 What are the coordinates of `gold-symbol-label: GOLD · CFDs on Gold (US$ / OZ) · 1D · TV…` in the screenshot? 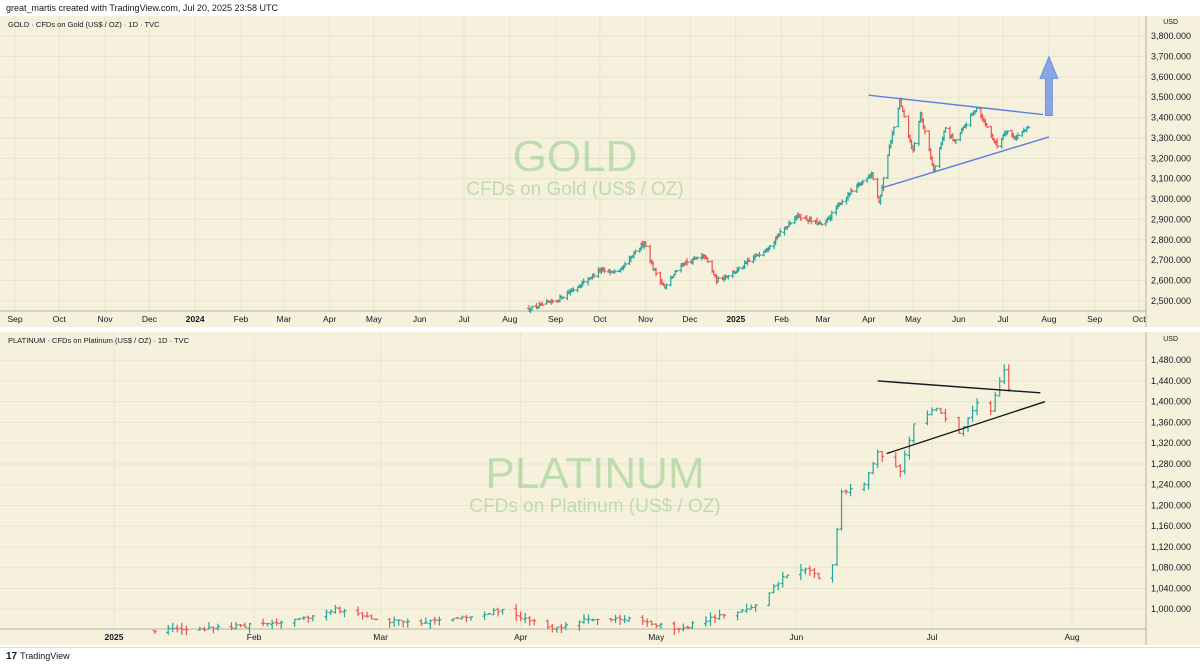 It's located at (84, 24).